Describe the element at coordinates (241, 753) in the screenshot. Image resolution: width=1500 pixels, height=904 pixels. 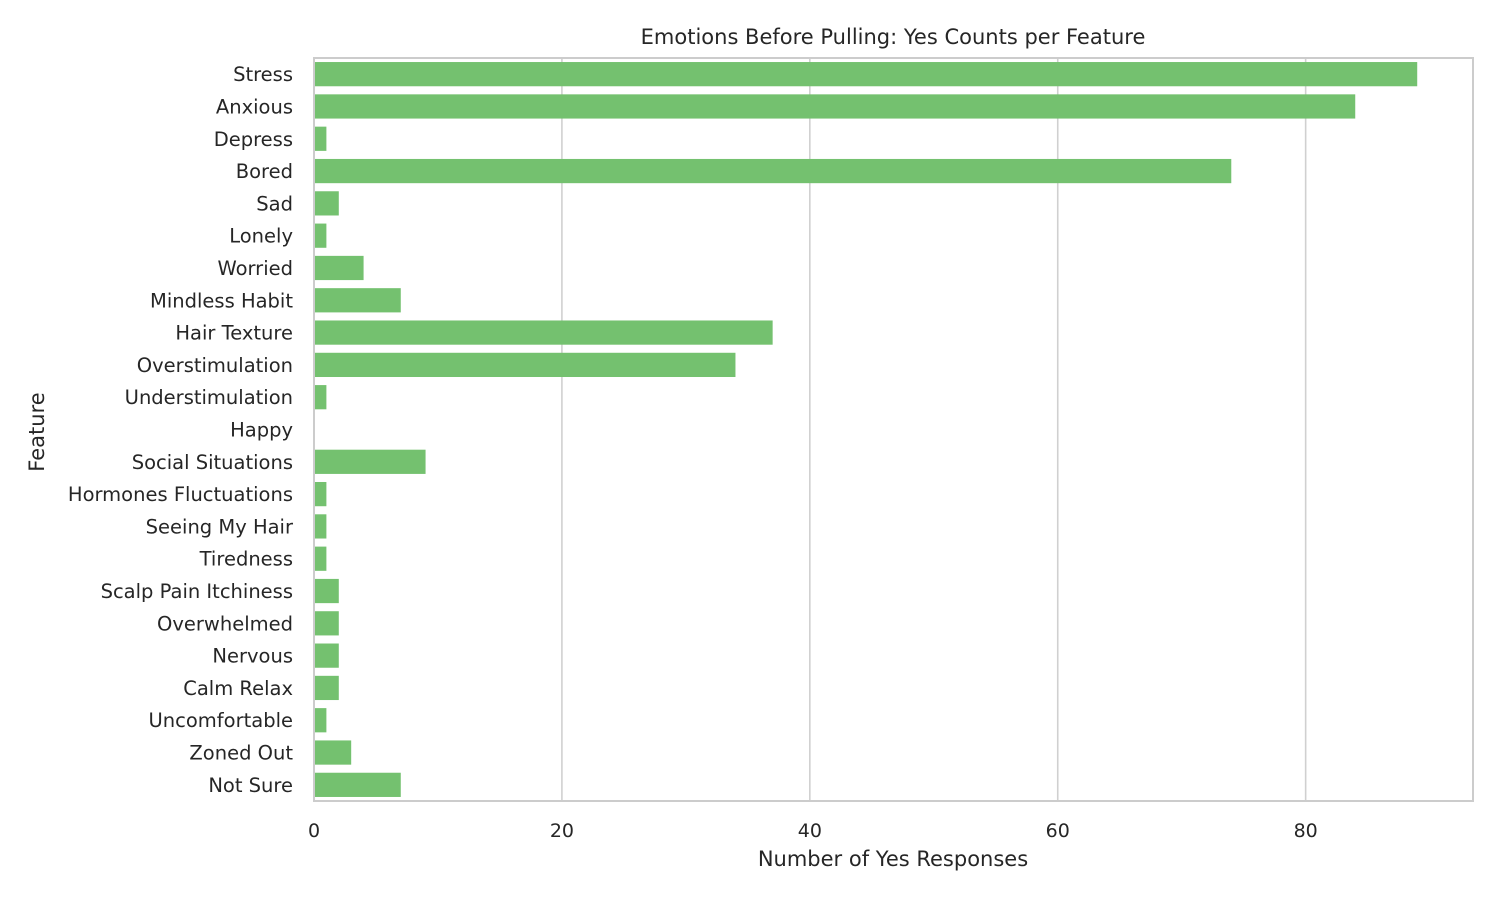
I see `y-category-label: Zoned Out` at that location.